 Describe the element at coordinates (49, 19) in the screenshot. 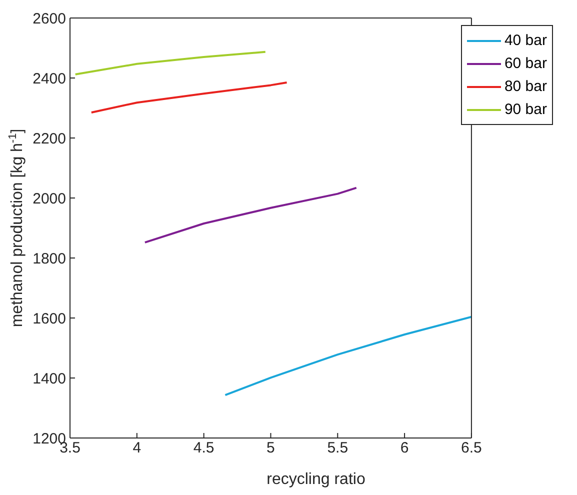

I see `y-tick-label: 2600` at that location.